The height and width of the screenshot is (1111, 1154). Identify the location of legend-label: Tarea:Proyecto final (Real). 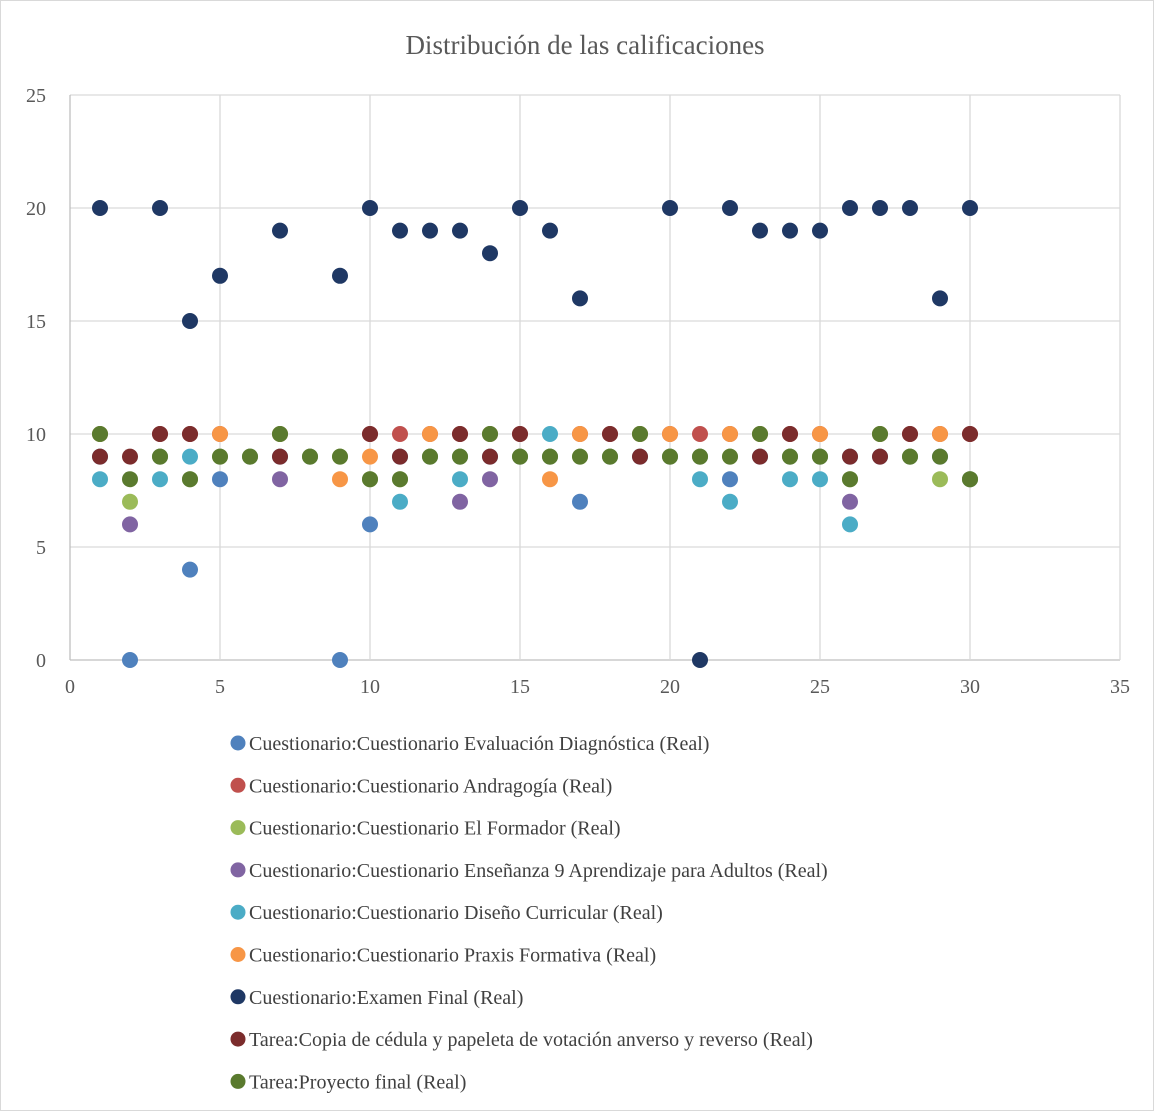
(357, 1082).